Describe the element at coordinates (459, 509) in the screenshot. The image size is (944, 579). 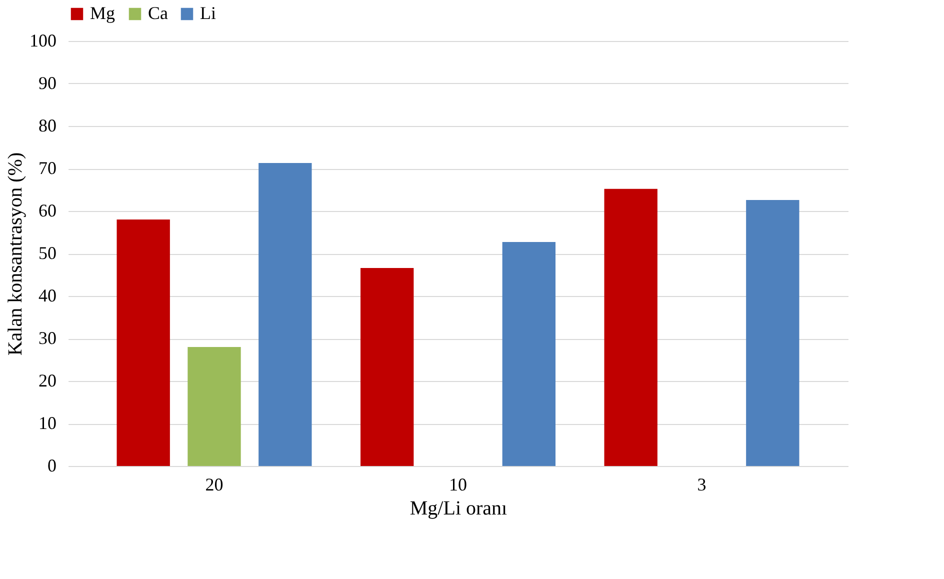
I see `x-axis-title: Mg/Li oranı` at that location.